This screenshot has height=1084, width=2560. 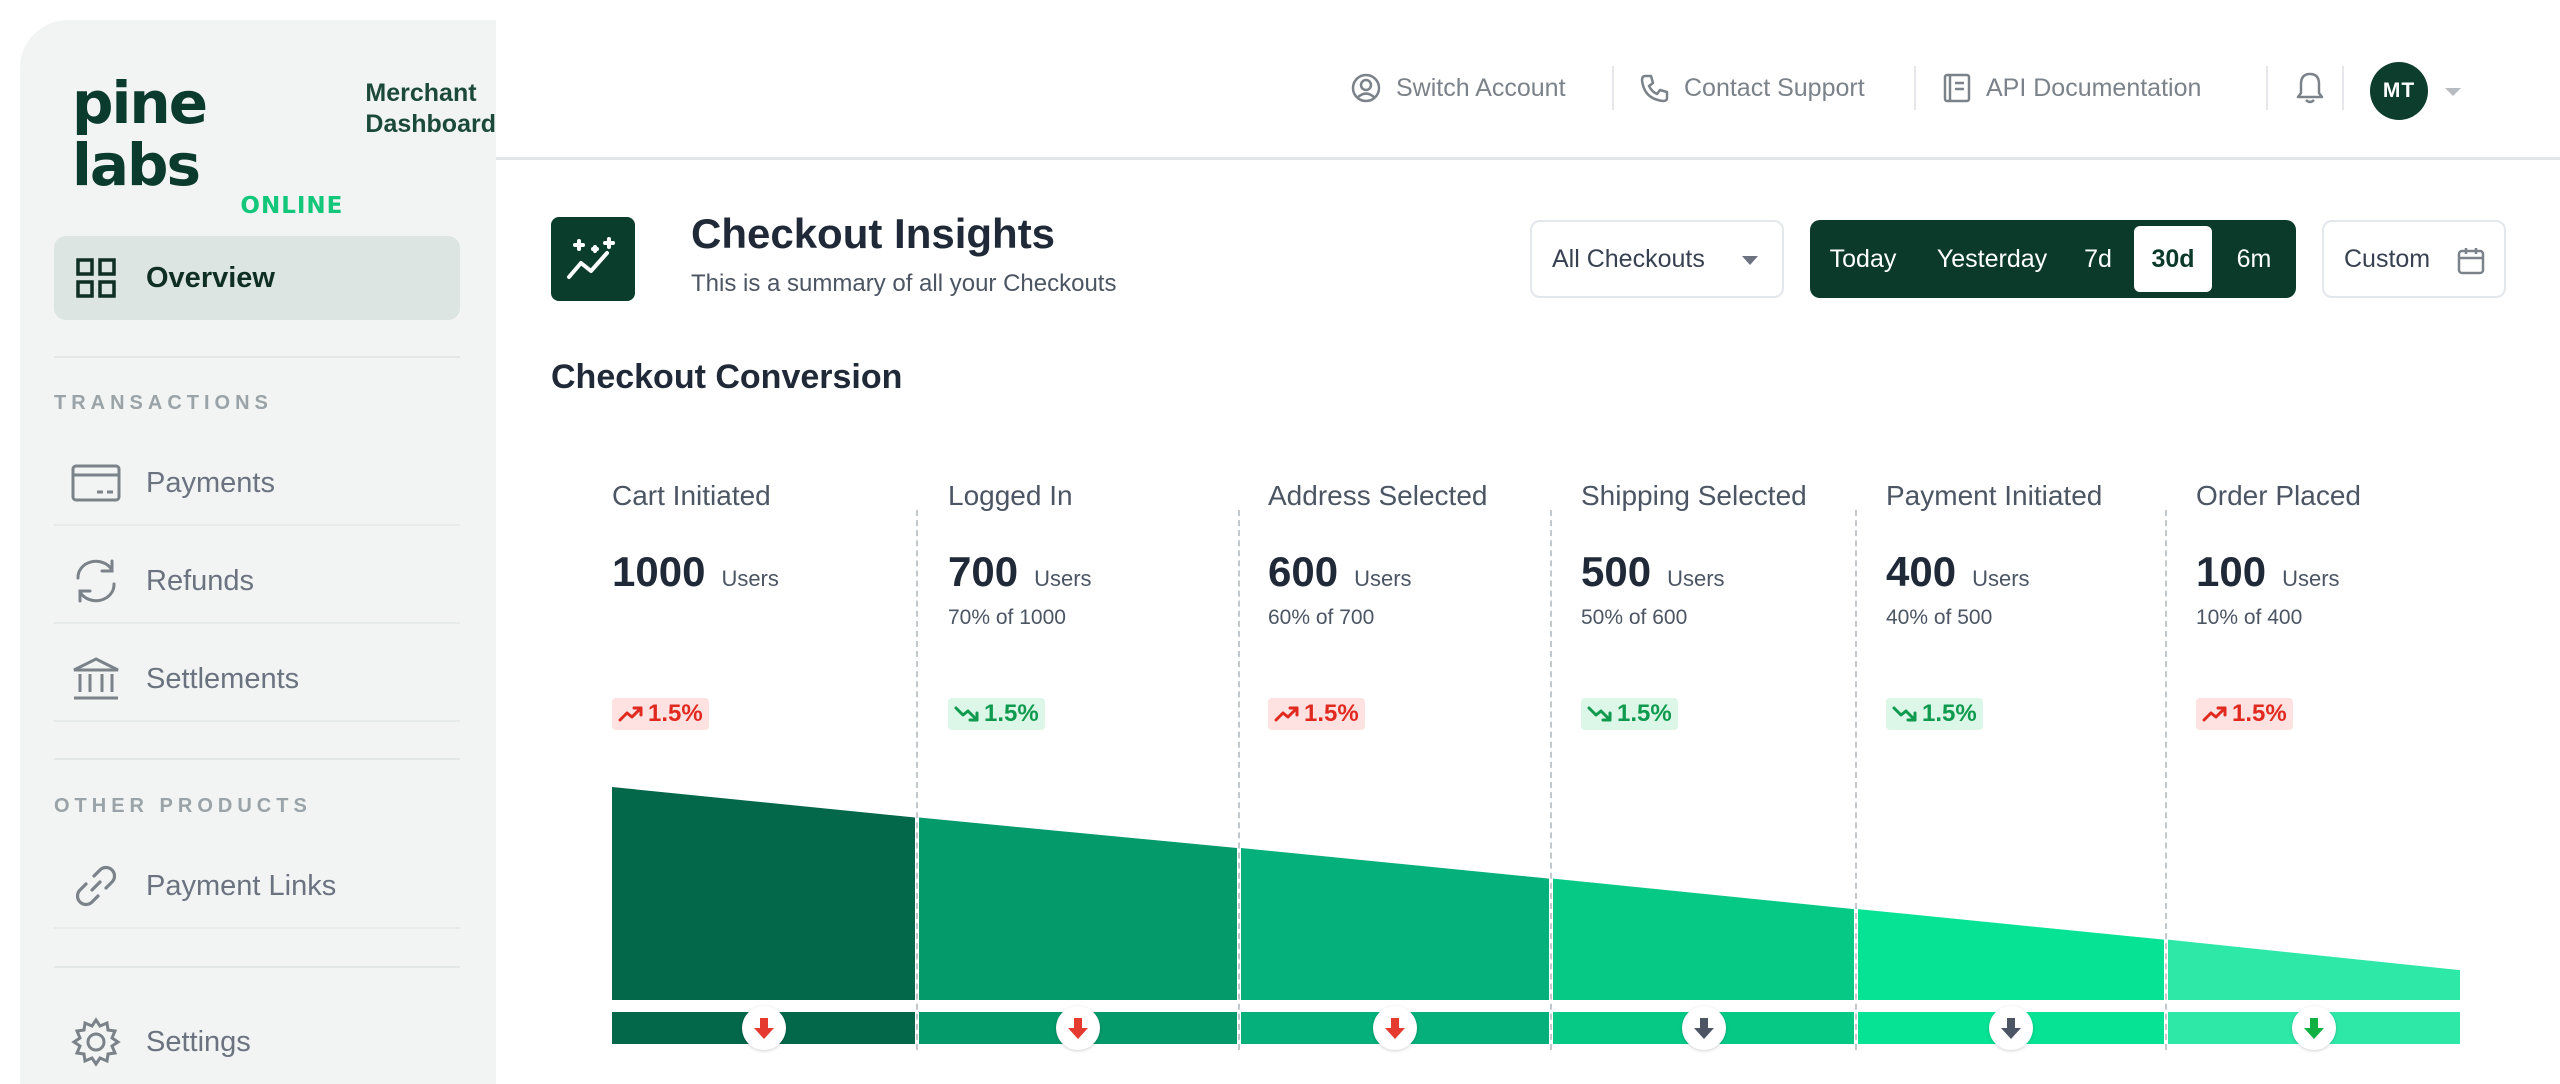 I want to click on refresh-icon, so click(x=96, y=581).